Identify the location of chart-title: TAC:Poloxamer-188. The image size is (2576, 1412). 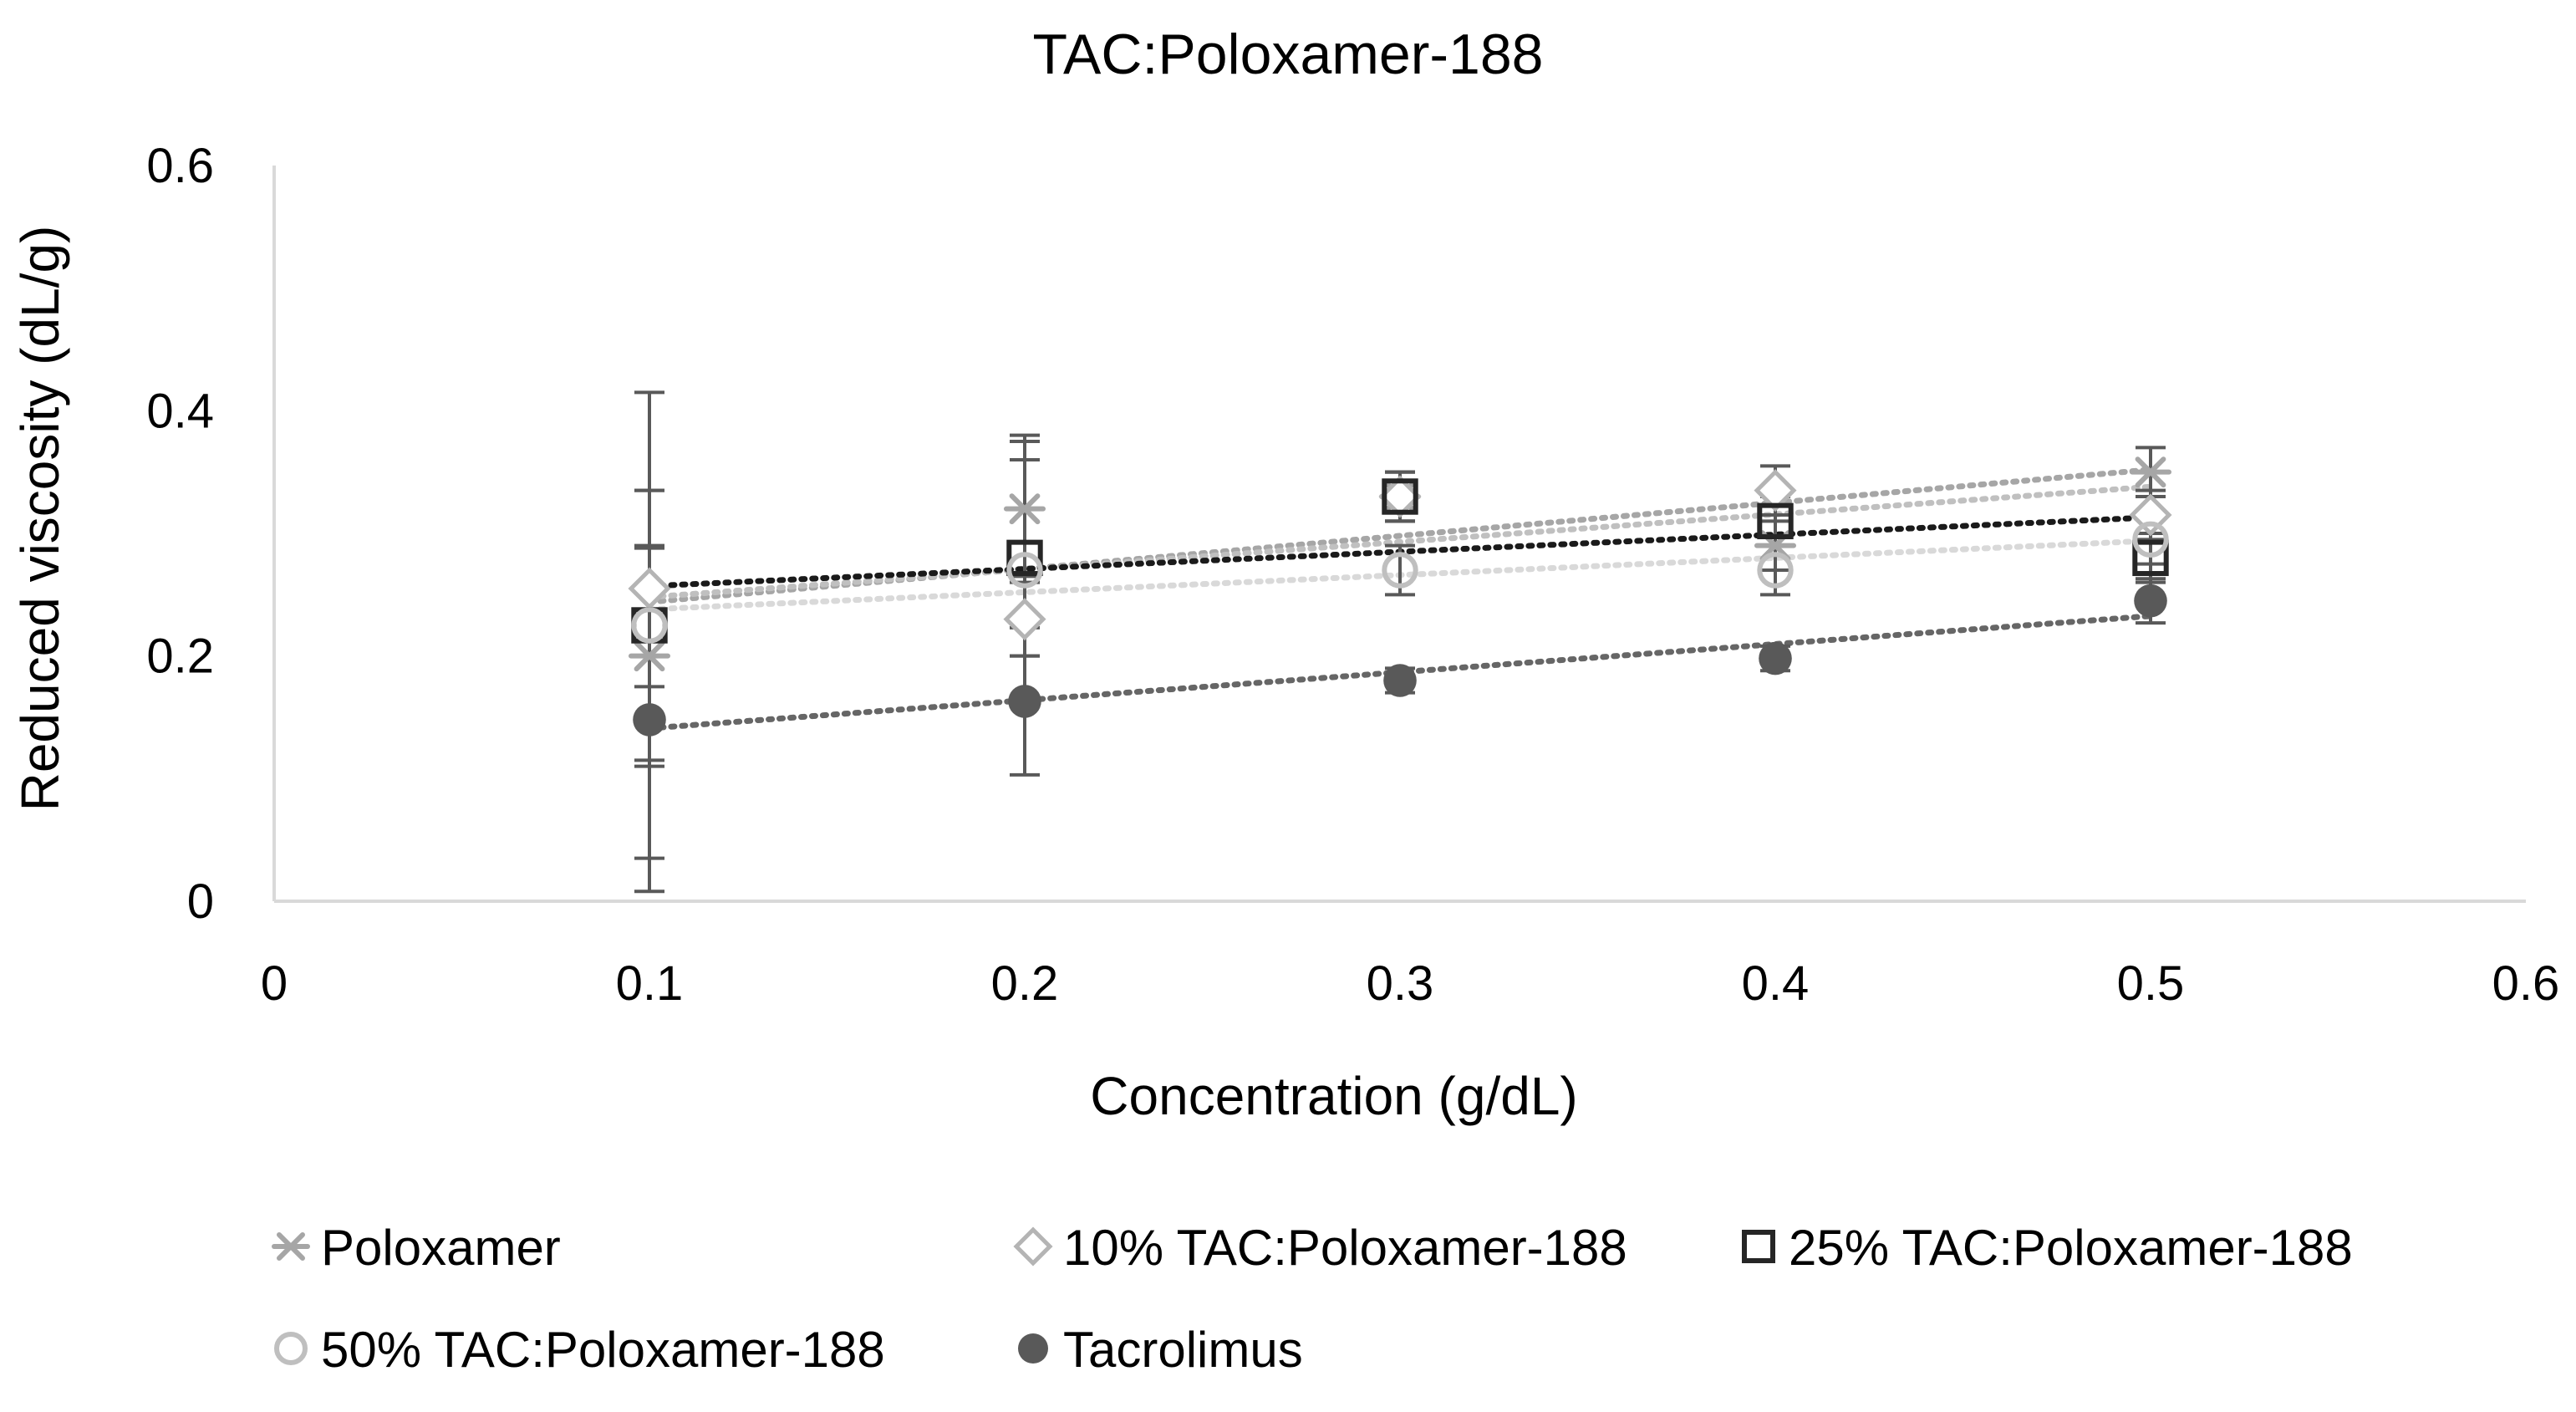
(1288, 54).